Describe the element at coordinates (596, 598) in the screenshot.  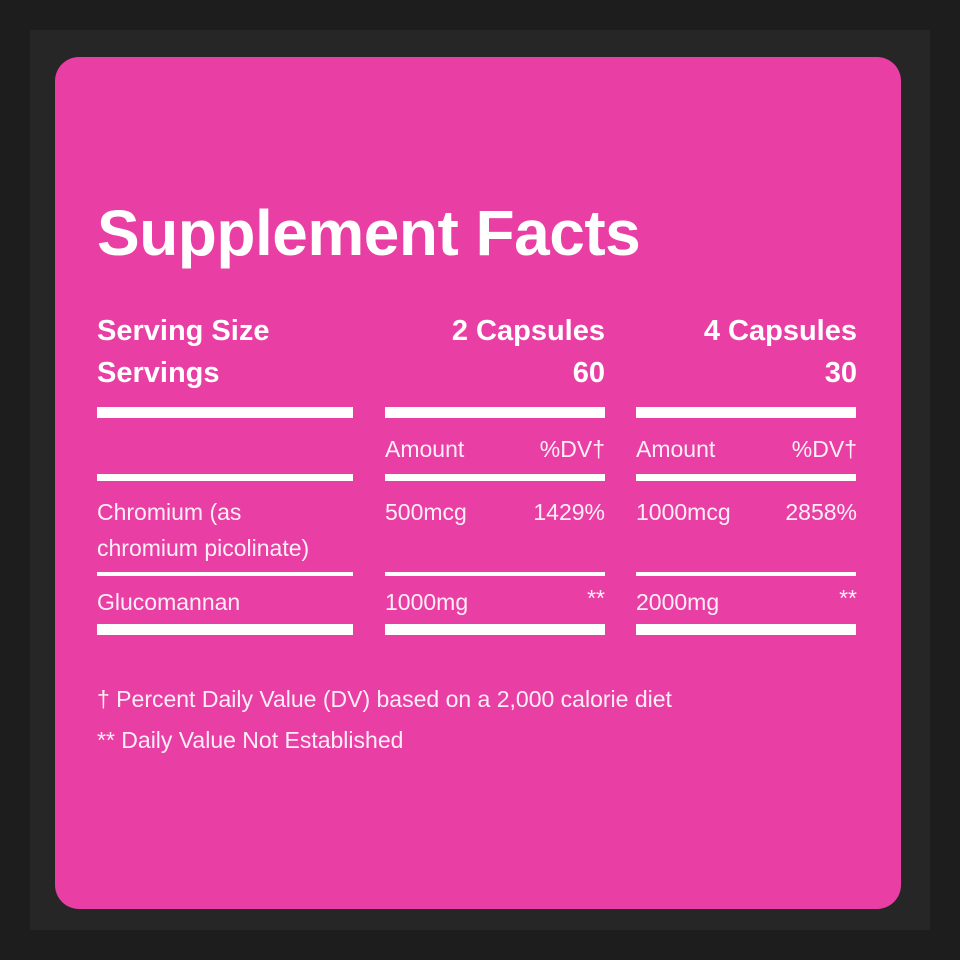
I see `glucomannan-col1-dv: **` at that location.